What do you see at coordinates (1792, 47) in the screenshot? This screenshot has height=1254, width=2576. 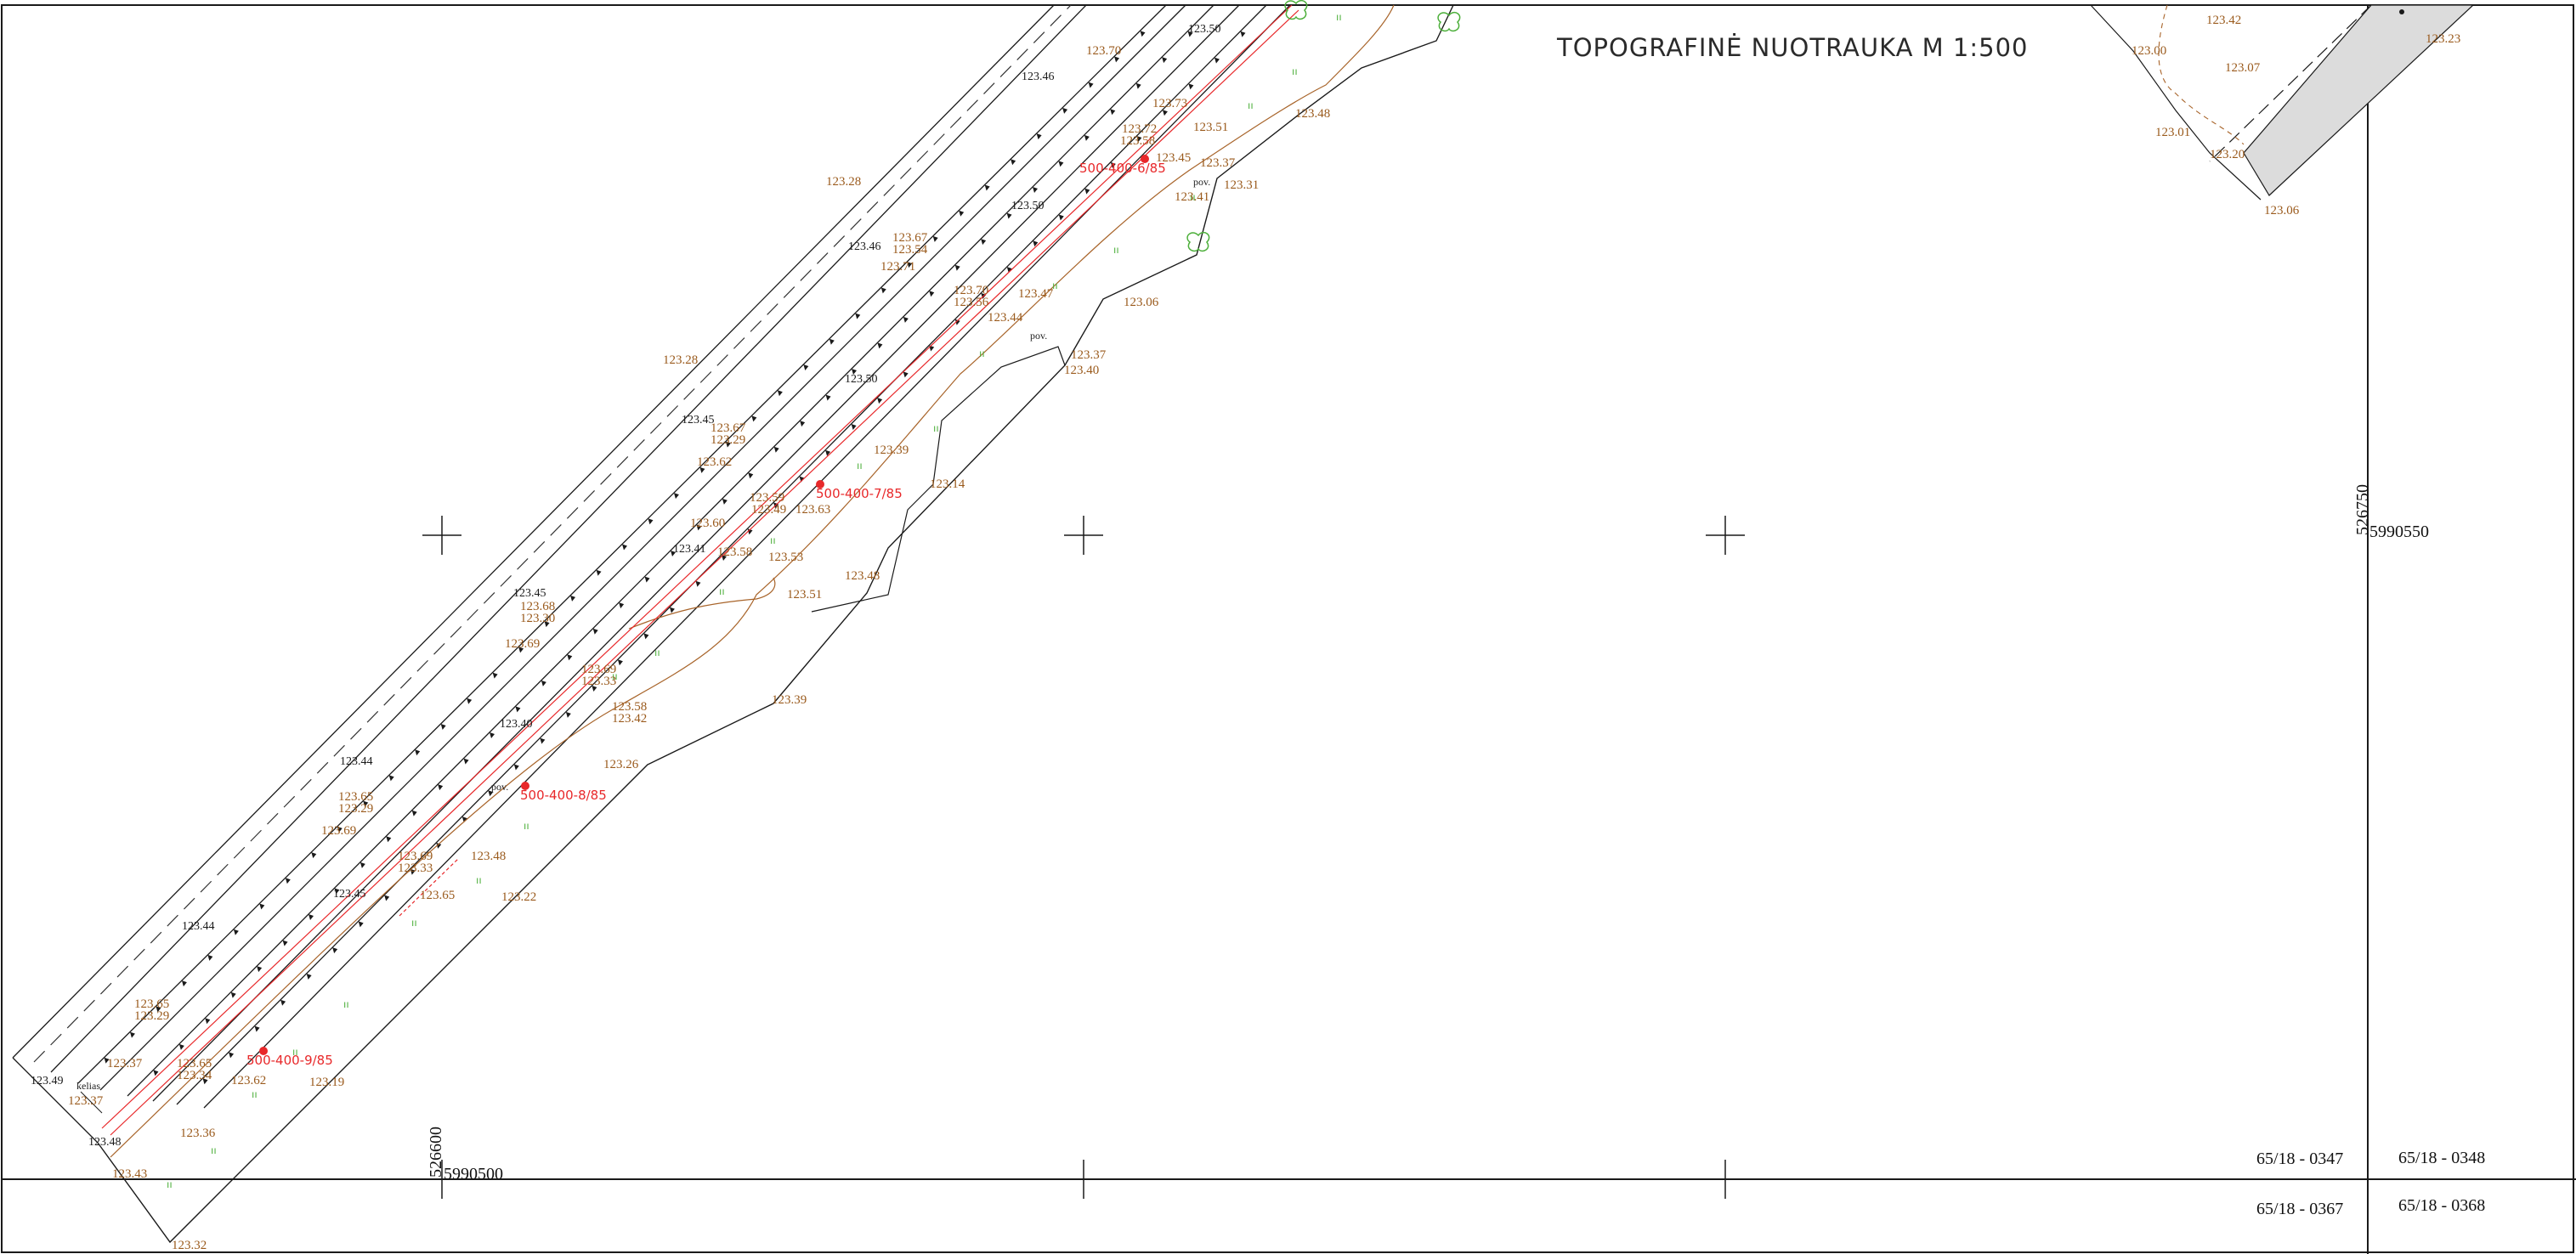 I see `map-title: TOPOGRAFINĖ NUOTRAUKA M 1:500` at bounding box center [1792, 47].